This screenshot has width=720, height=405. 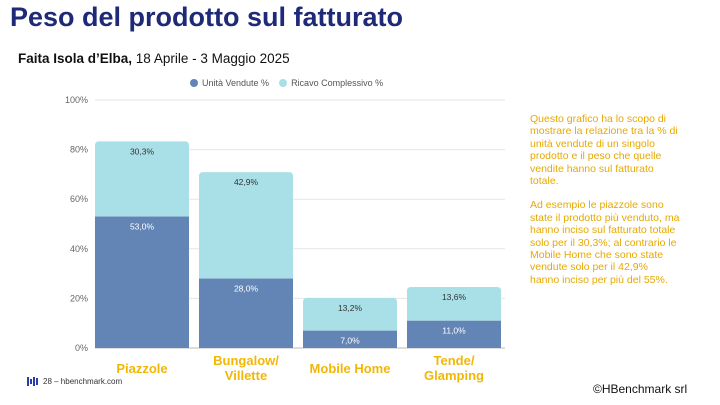 I want to click on legend-item-units: Unità Vendute %, so click(x=229, y=83).